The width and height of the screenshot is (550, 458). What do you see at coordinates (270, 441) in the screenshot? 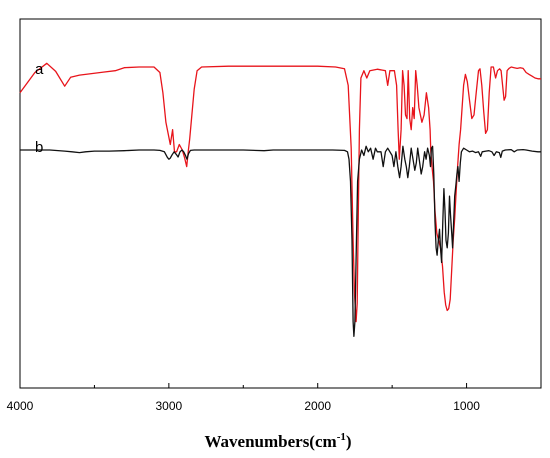
I see `x-axis-title-main: Wavenumbers(cm` at bounding box center [270, 441].